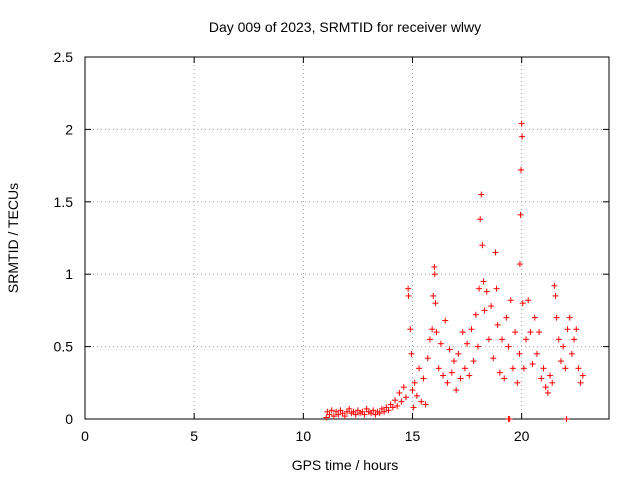 This screenshot has height=480, width=640. What do you see at coordinates (413, 436) in the screenshot?
I see `x-tick-label: 15` at bounding box center [413, 436].